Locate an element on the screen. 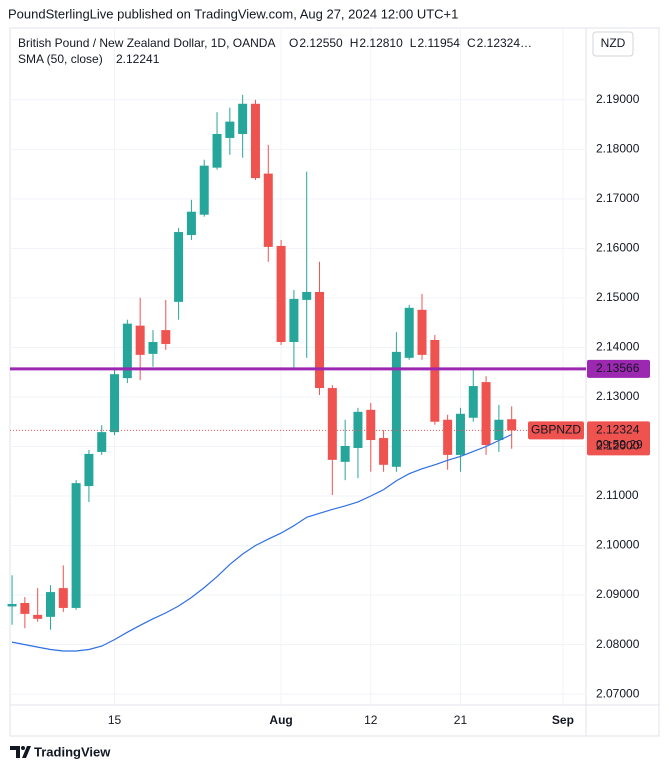 Image resolution: width=669 pixels, height=770 pixels. symbol-box is located at coordinates (556, 430).